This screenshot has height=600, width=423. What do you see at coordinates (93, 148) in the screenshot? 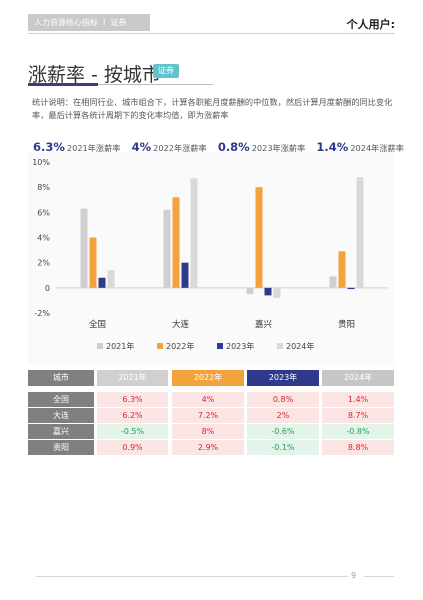
I see `kpi-label: 2021年涨薪率` at bounding box center [93, 148].